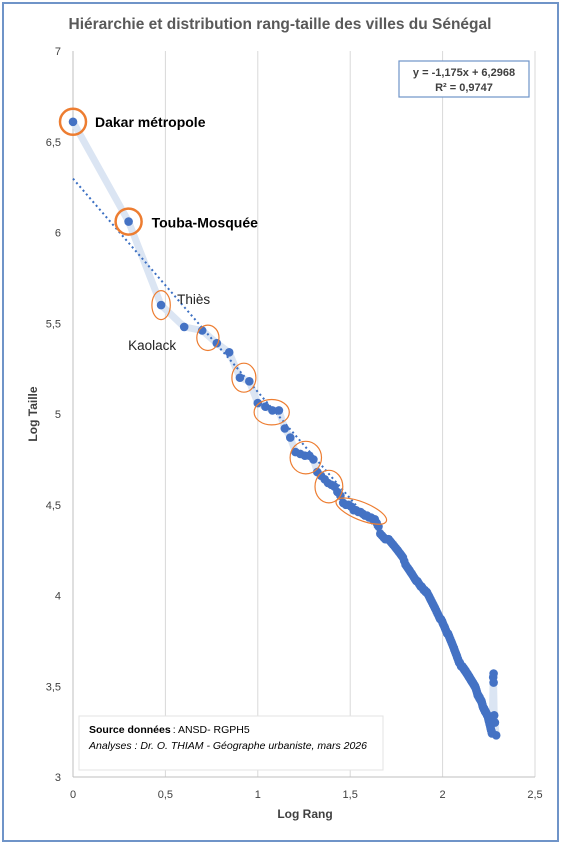  I want to click on city-label: Touba-Mosquée, so click(205, 223).